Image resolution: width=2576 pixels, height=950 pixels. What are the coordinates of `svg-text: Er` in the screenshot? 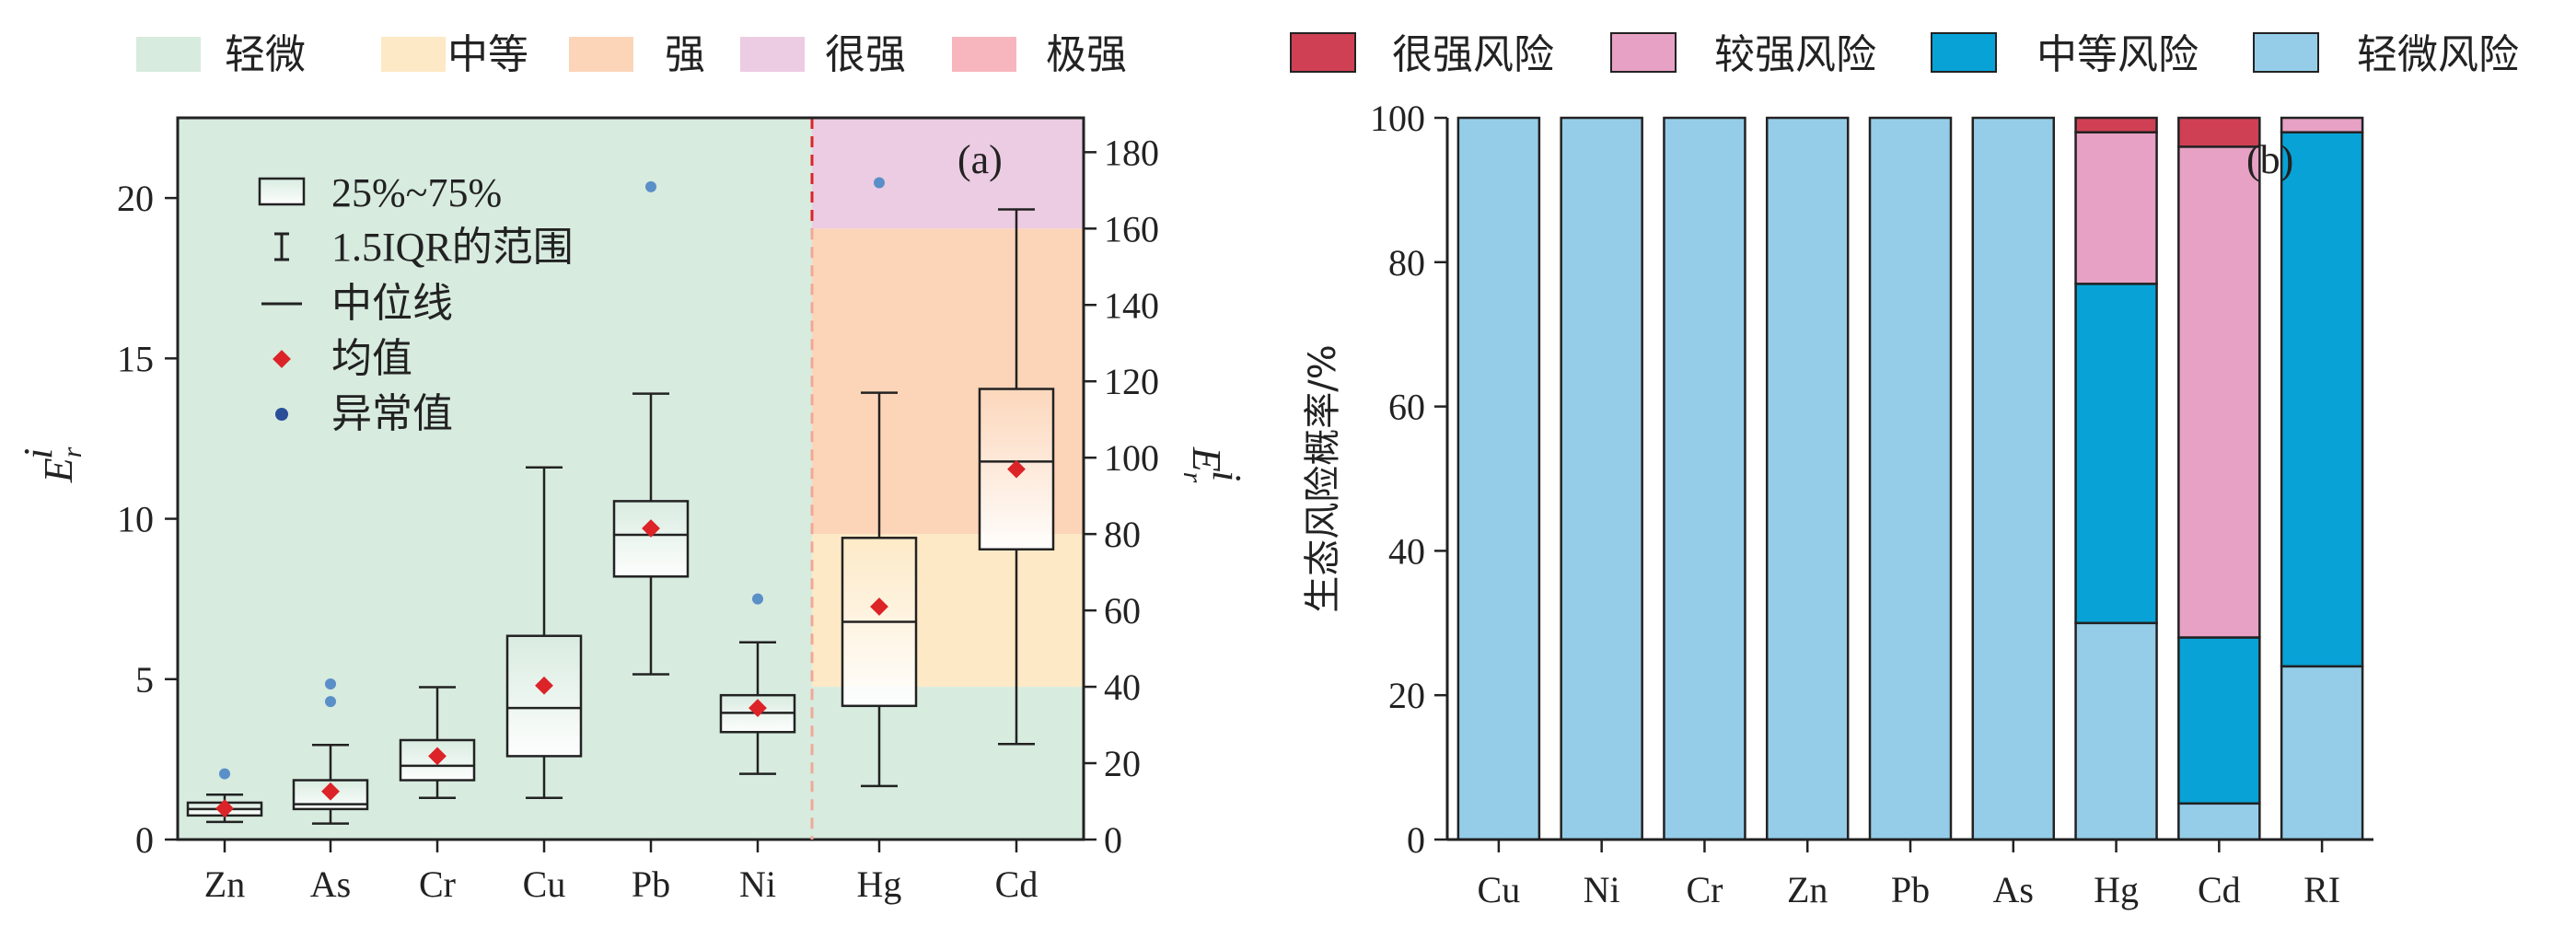 It's located at (1203, 464).